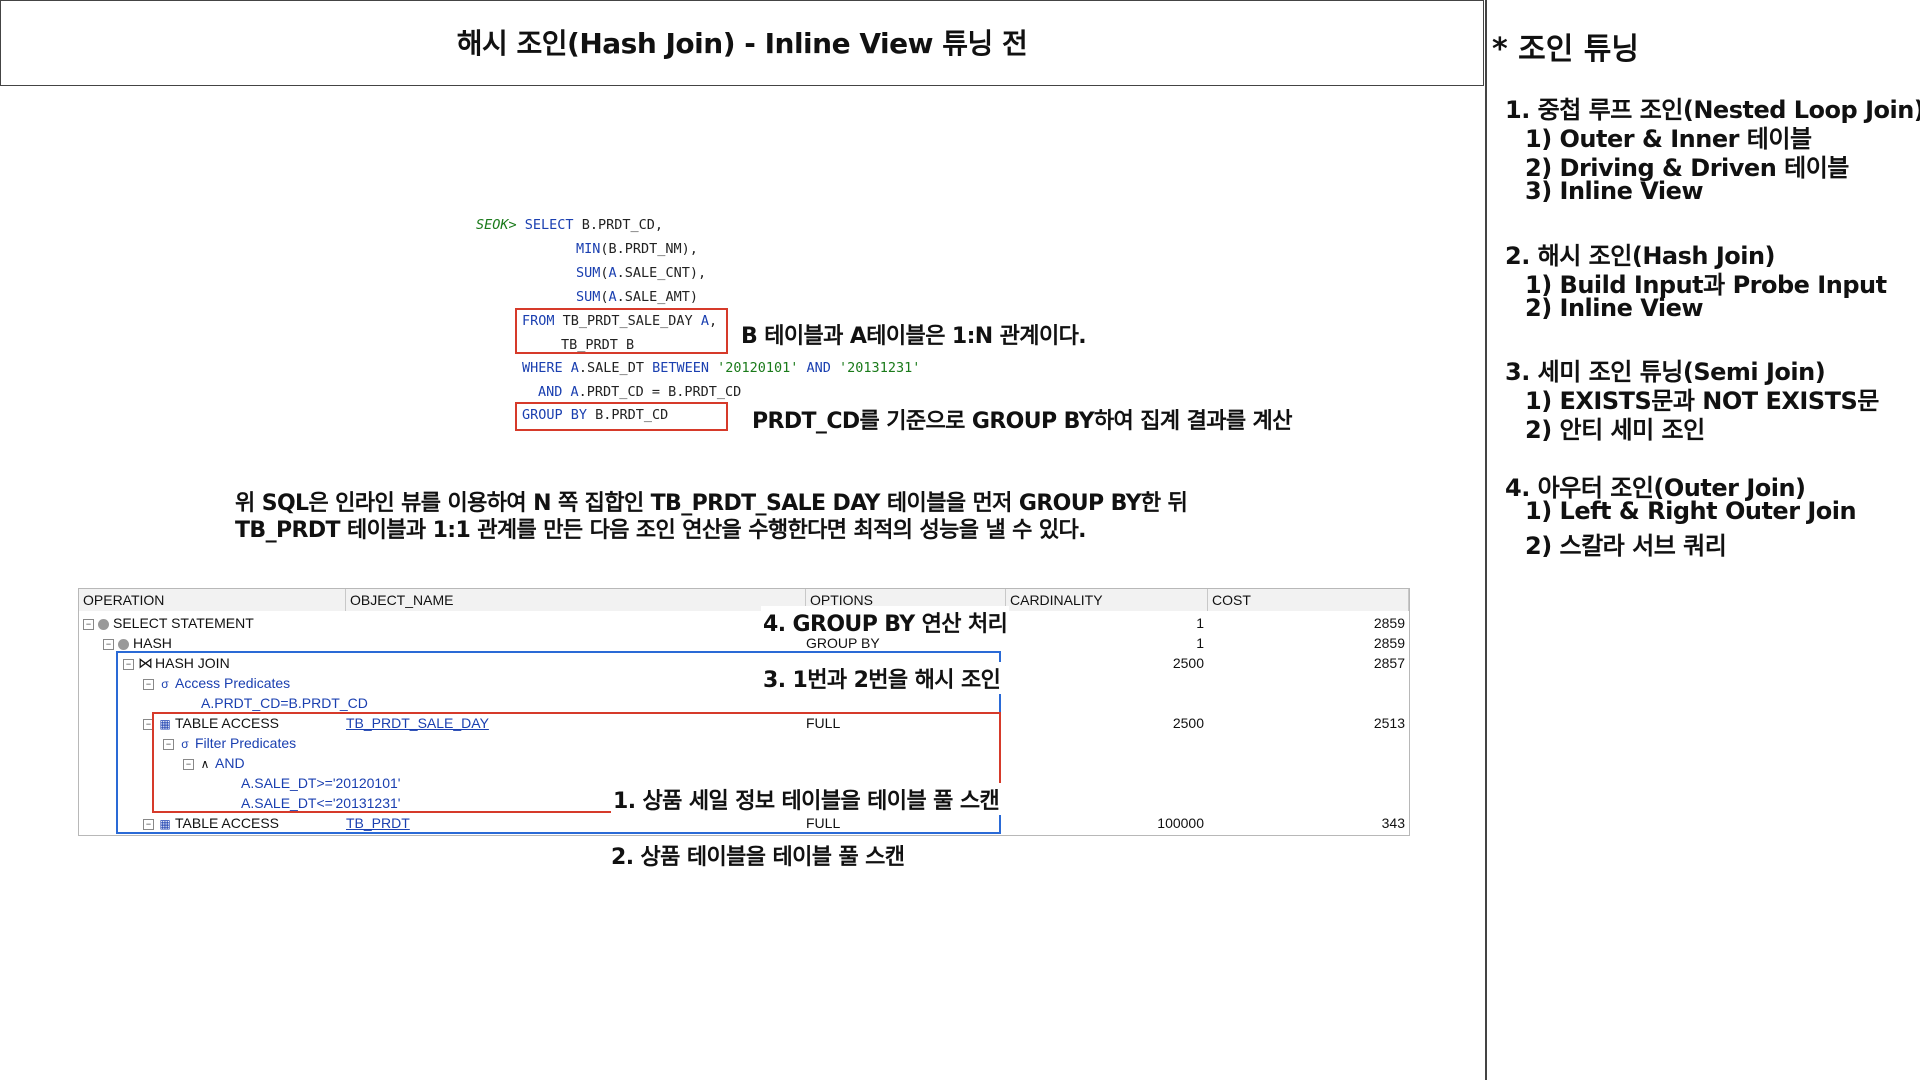 The width and height of the screenshot is (1920, 1080). I want to click on column-header-options: OPTIONS, so click(906, 600).